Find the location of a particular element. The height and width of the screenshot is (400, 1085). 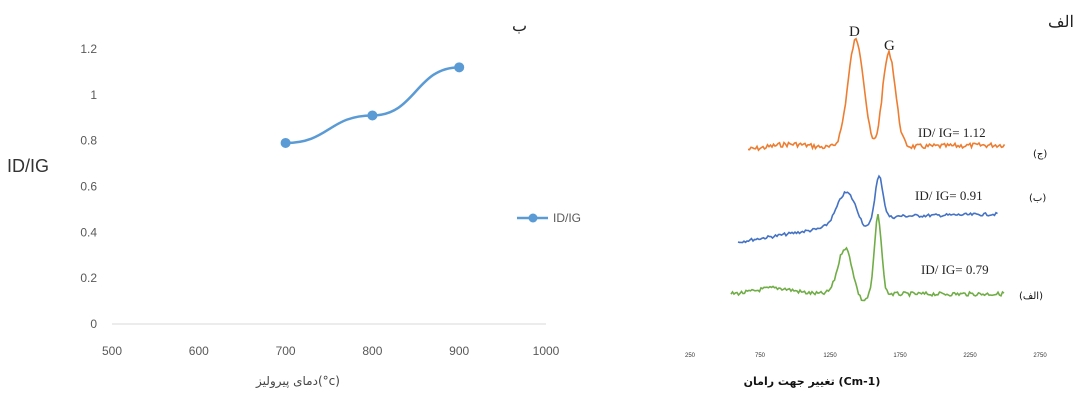

raman-x-tick-label: 2750 is located at coordinates (1040, 356).